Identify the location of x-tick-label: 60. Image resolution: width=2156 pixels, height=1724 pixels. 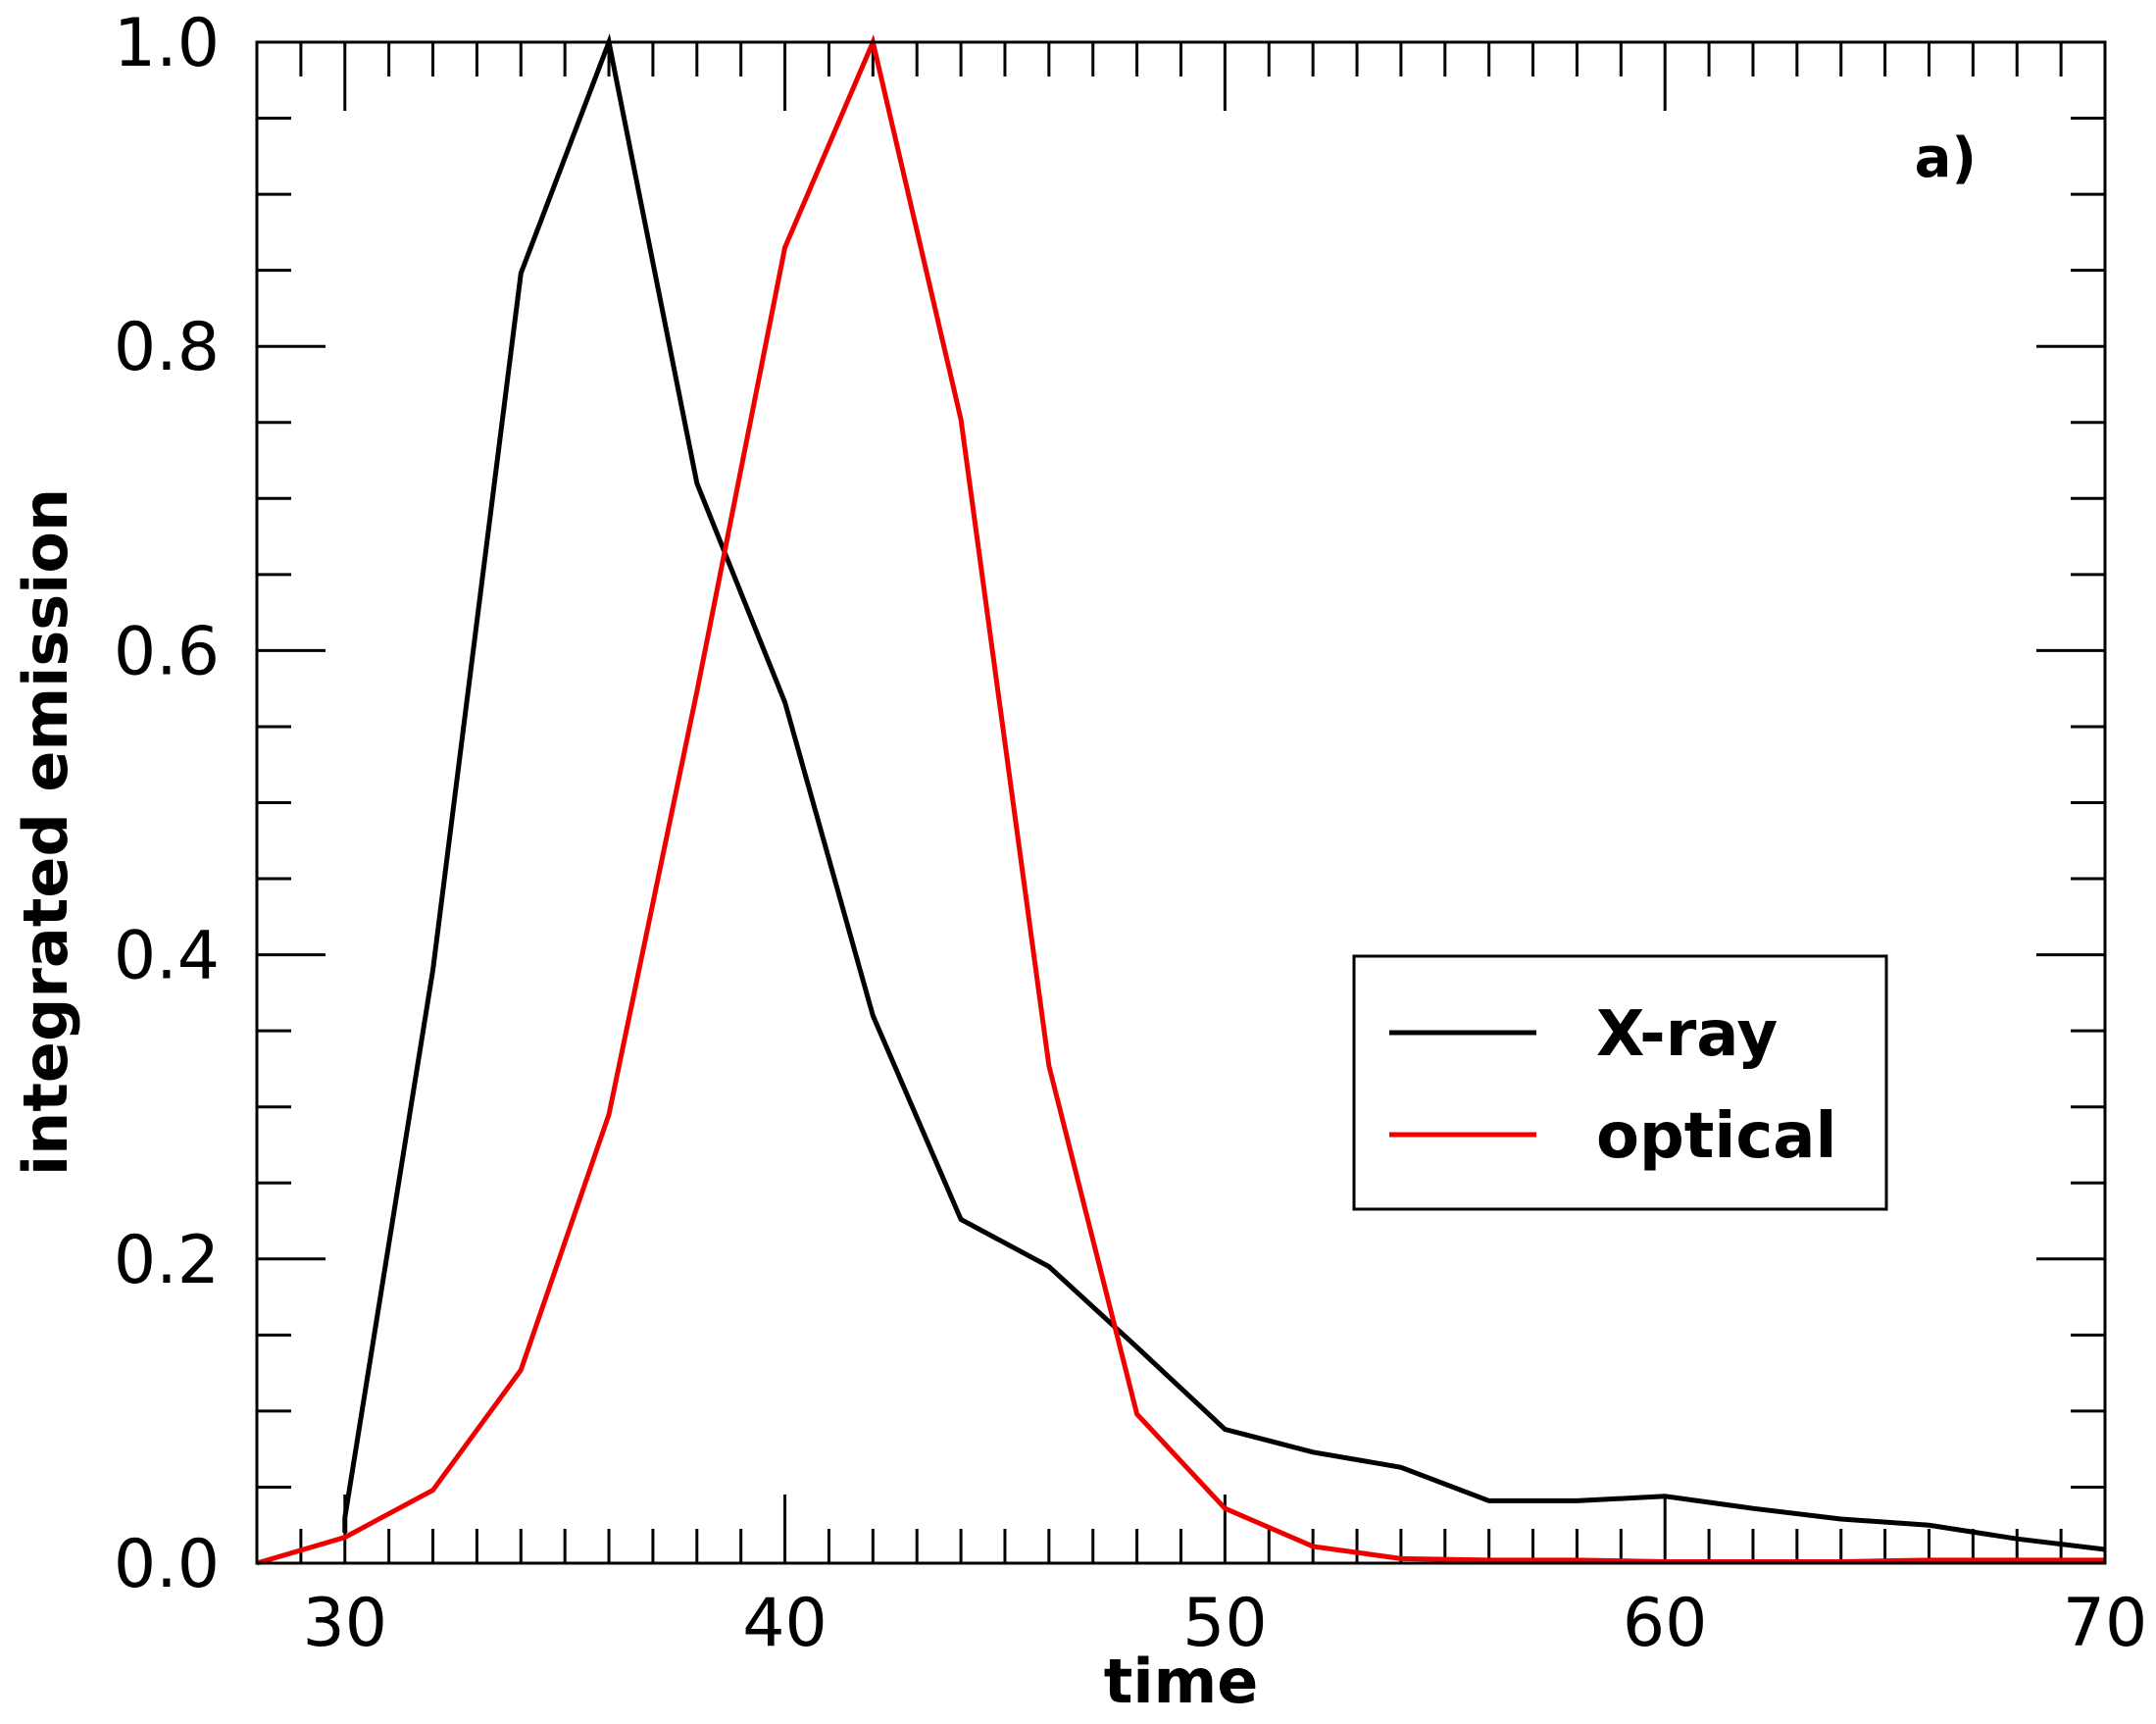
(1665, 1623).